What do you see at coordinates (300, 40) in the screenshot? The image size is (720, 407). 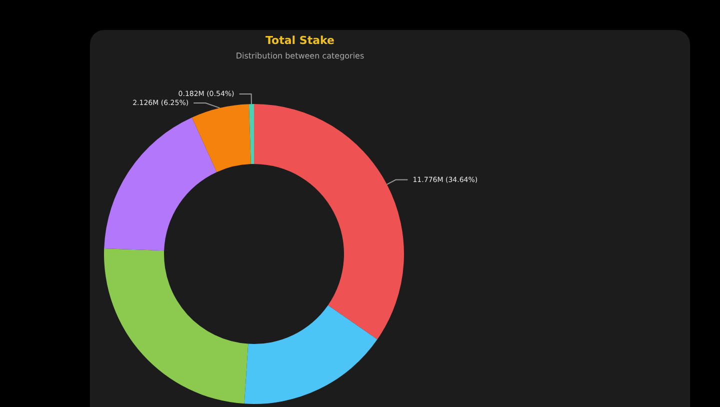 I see `chart-title: Total Stake` at bounding box center [300, 40].